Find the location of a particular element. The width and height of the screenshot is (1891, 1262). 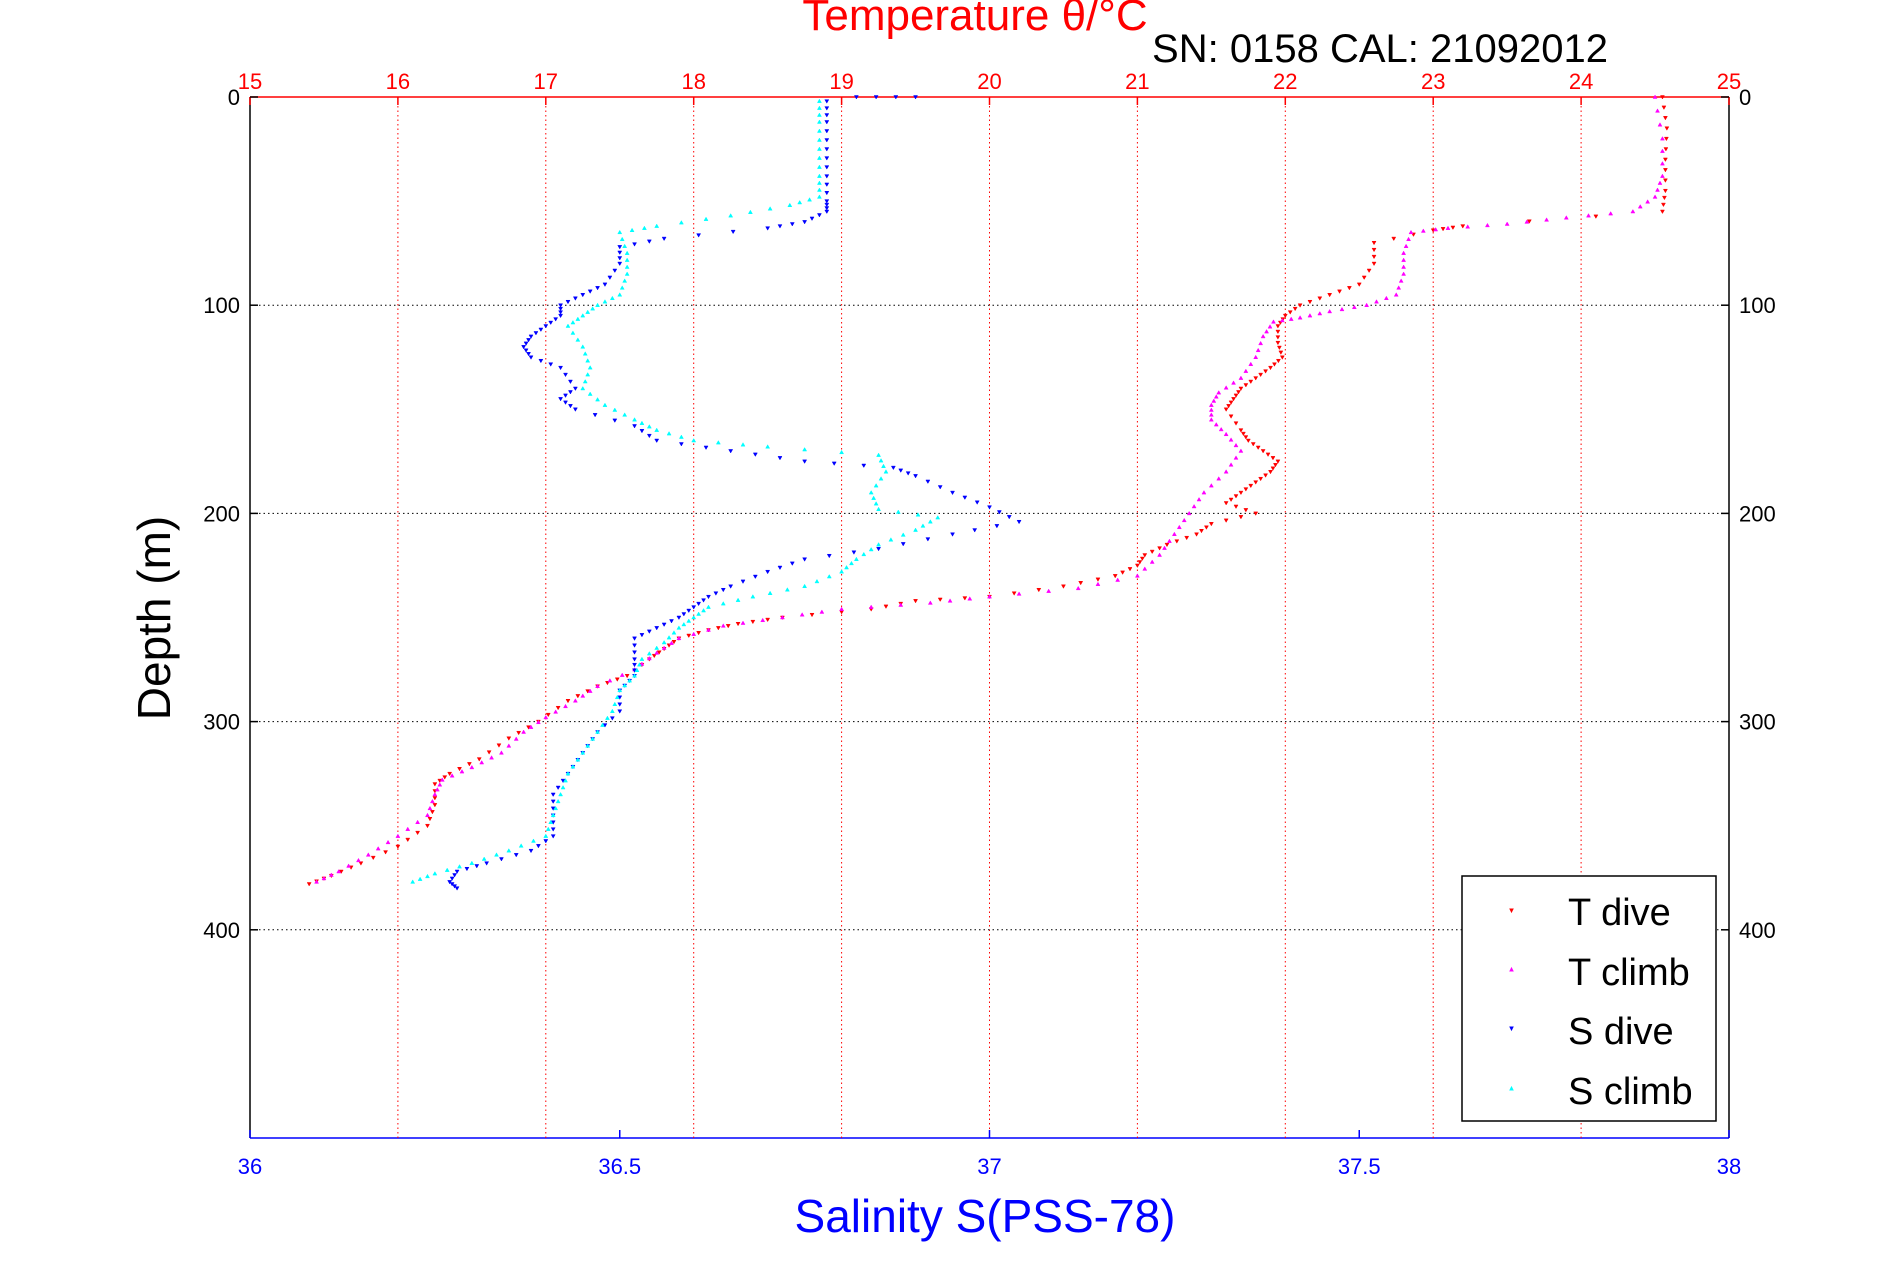

top-tick-label: 23 is located at coordinates (1433, 81).